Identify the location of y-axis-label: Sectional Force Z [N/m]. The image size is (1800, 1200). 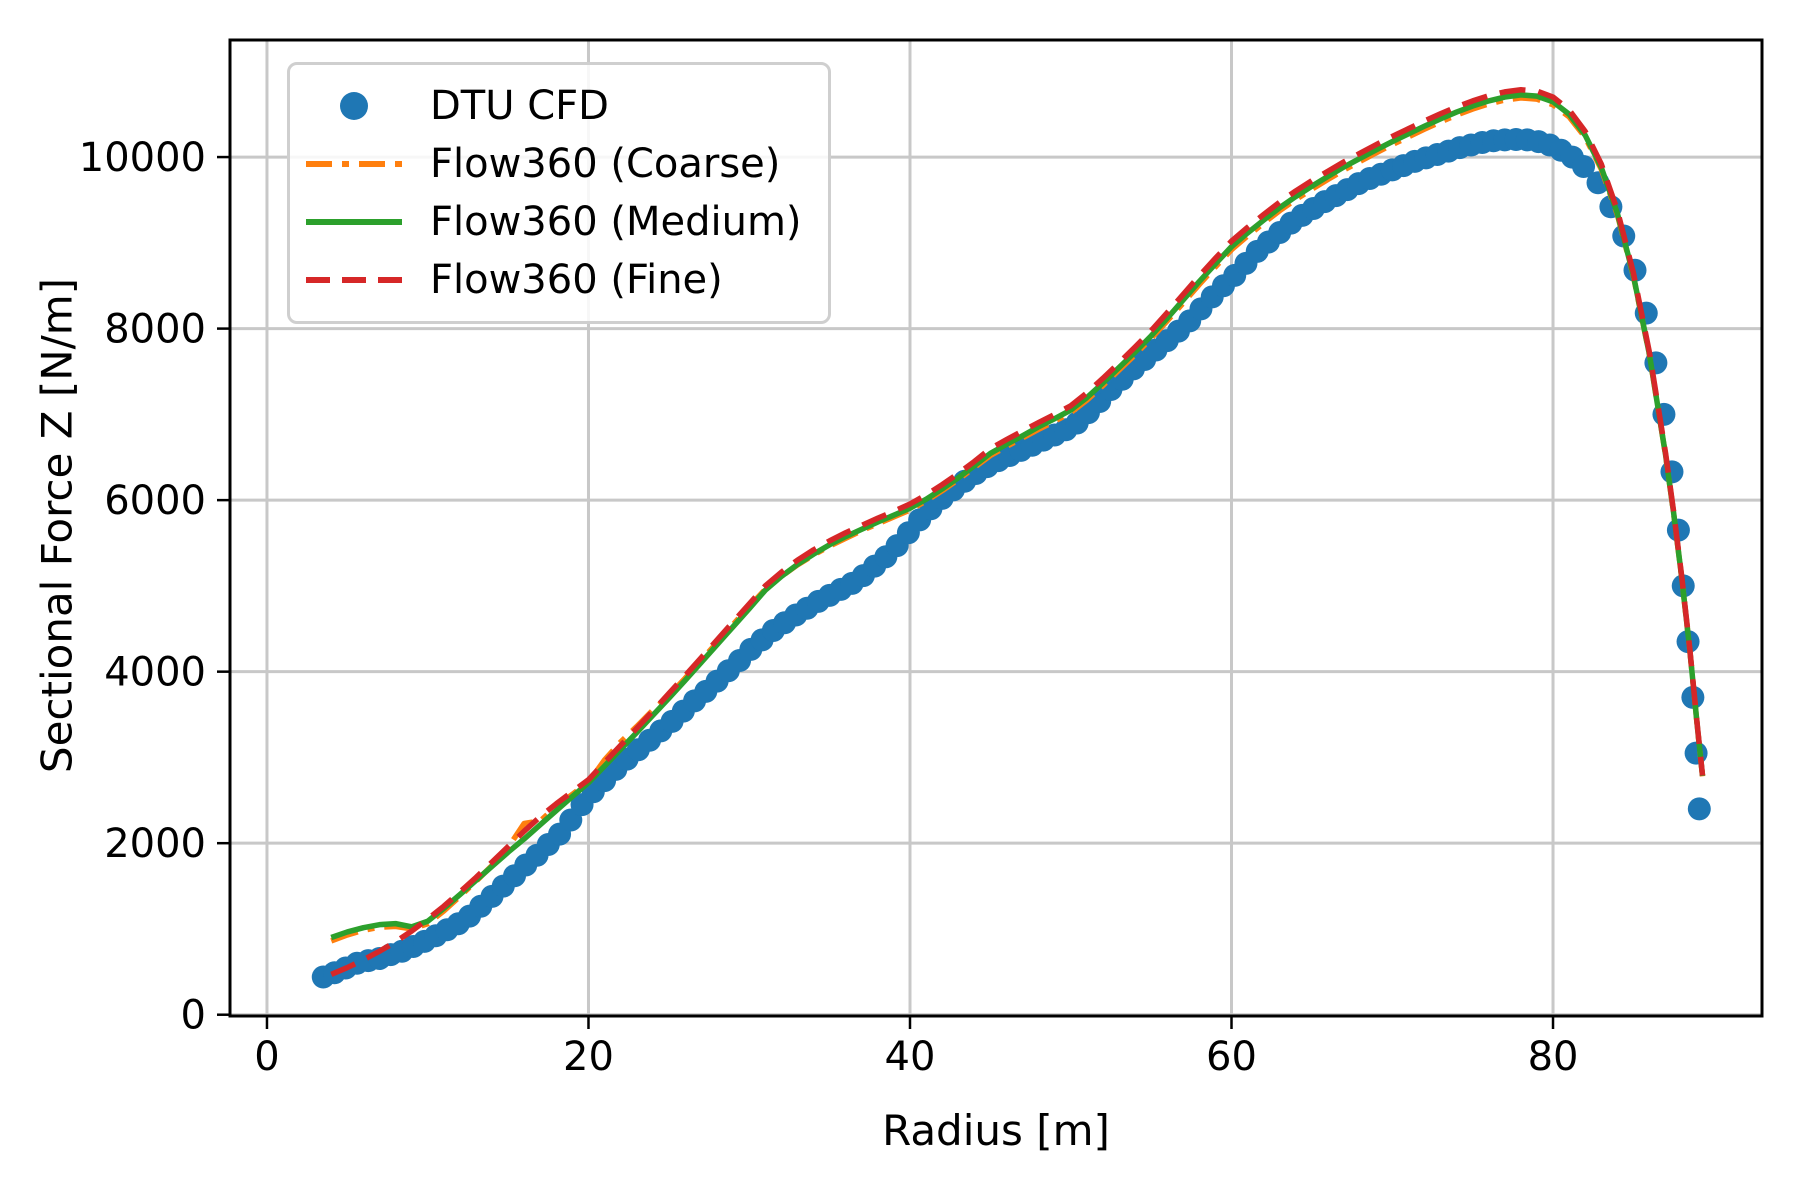
(57, 525).